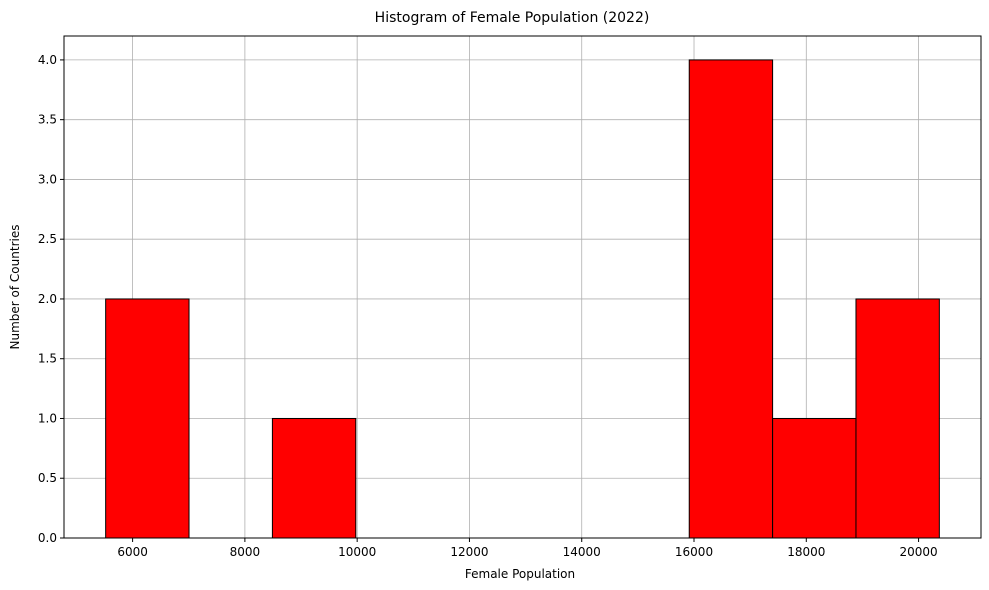 This screenshot has width=989, height=590. Describe the element at coordinates (520, 574) in the screenshot. I see `x-axis-label: Female Population` at that location.